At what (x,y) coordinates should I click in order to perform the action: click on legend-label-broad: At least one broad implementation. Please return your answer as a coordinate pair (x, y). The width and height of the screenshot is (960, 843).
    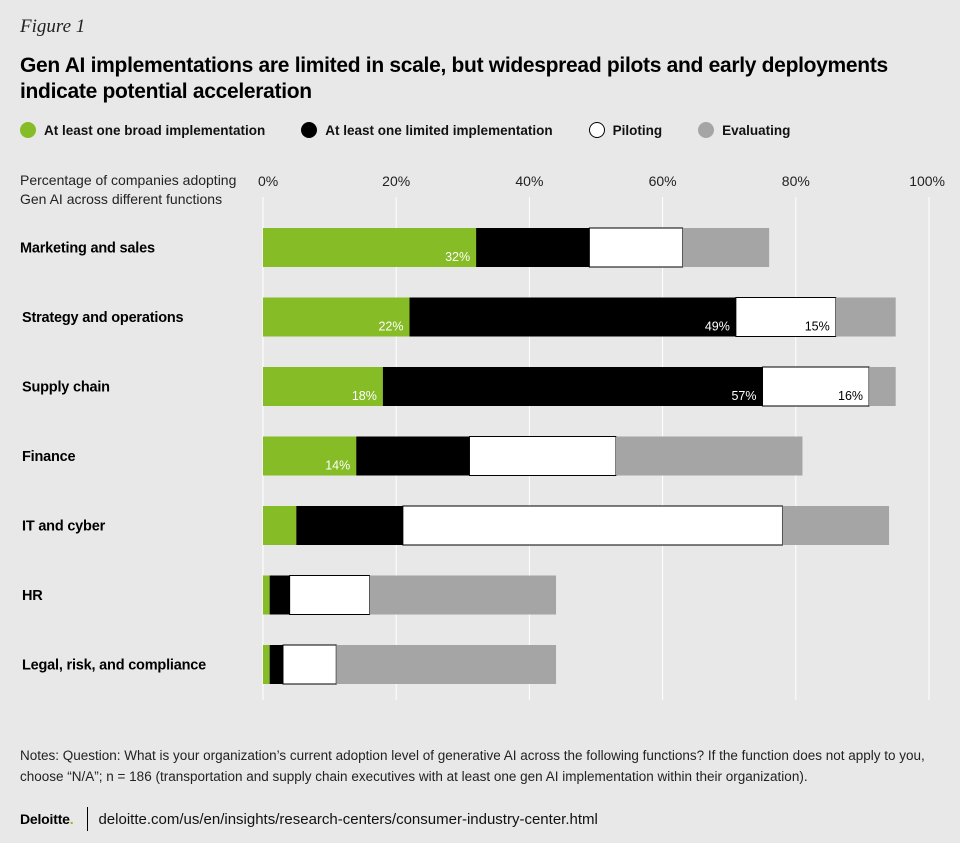
    Looking at the image, I should click on (155, 130).